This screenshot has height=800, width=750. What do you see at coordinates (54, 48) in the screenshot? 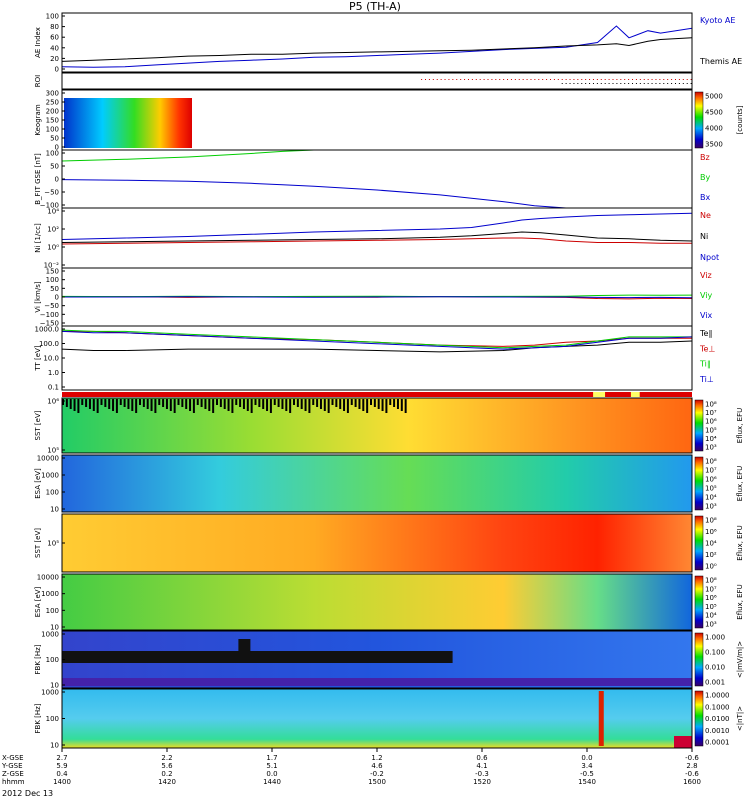
I see `y-tick-label: 40` at bounding box center [54, 48].